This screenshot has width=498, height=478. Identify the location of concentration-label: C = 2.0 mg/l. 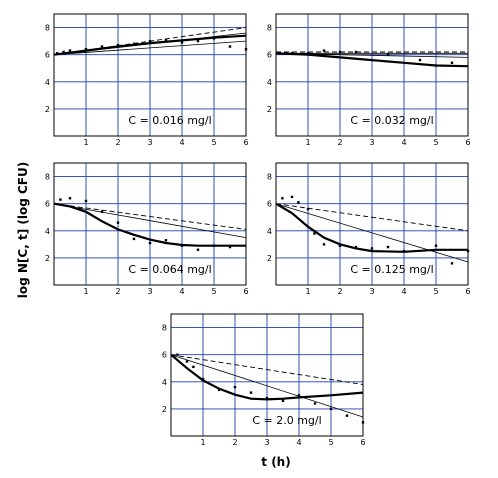
(286, 420).